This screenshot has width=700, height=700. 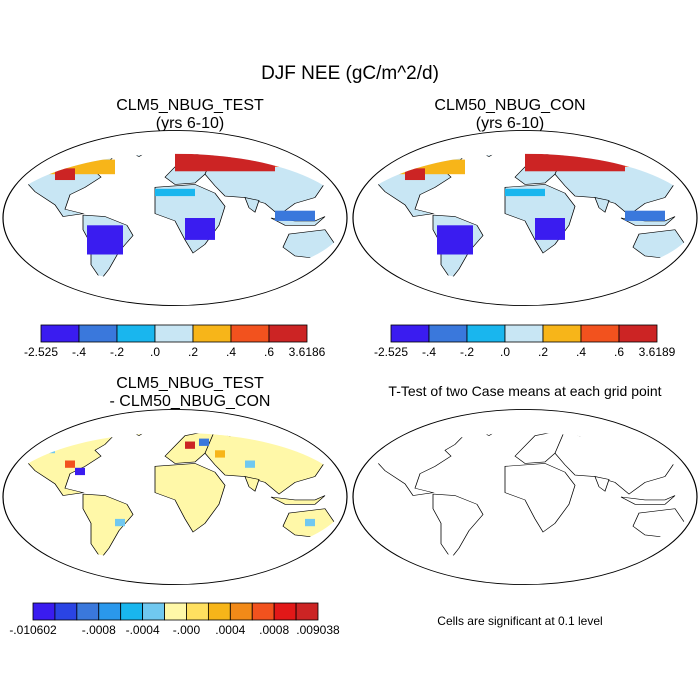 I want to click on panel-title-diff-line1: CLM5_NBUG_TEST, so click(x=190, y=383).